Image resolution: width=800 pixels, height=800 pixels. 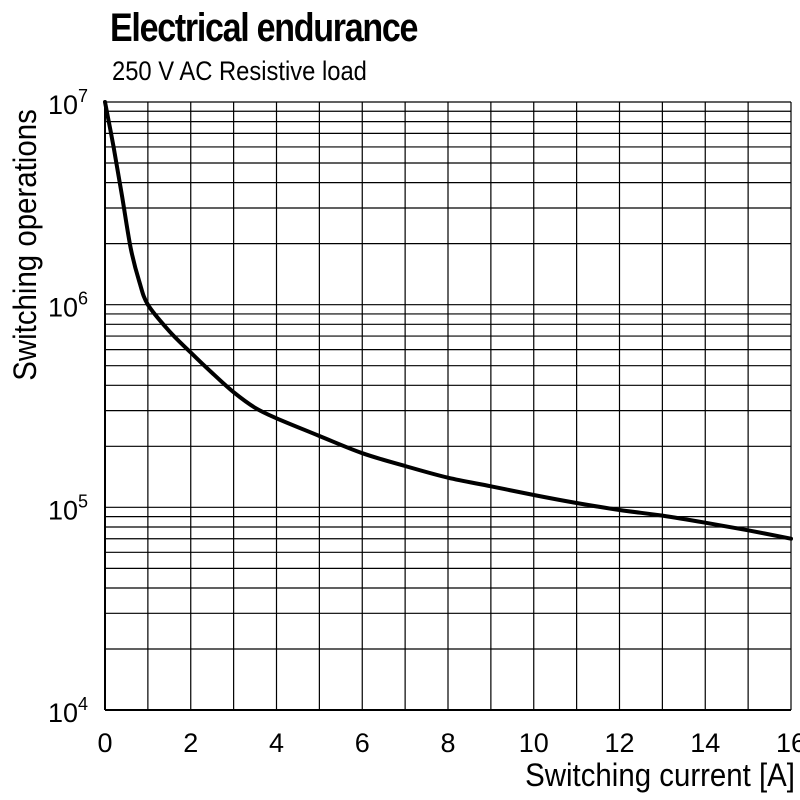 I want to click on x-tick-label: 0, so click(x=104, y=743).